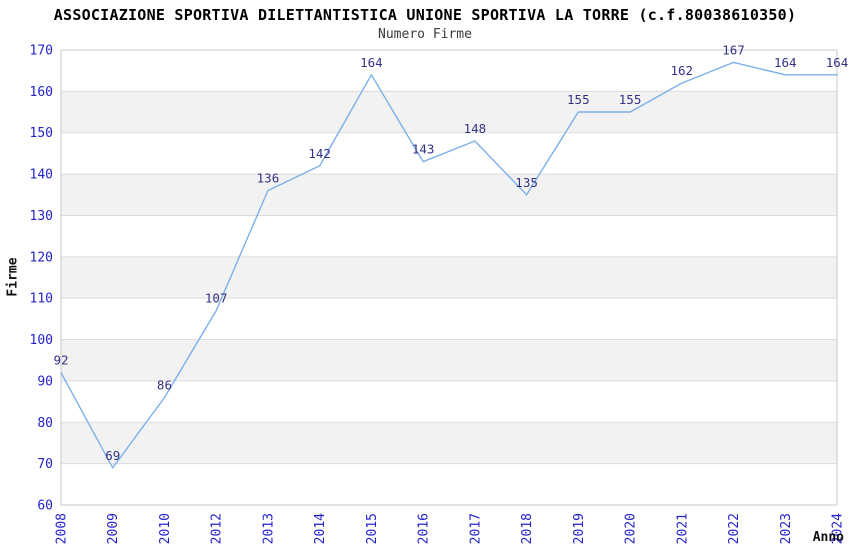 Image resolution: width=850 pixels, height=550 pixels. What do you see at coordinates (41, 51) in the screenshot?
I see `y-tick-label: 170` at bounding box center [41, 51].